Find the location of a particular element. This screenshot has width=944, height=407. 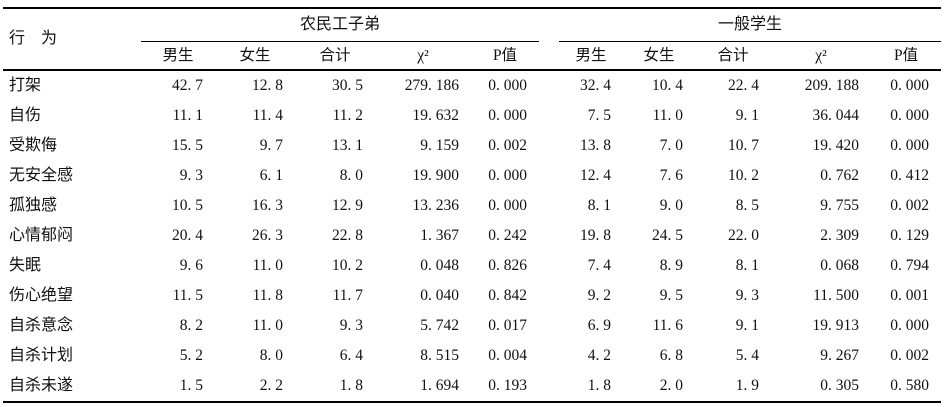

data-cell: 0. 001 is located at coordinates (910, 296).